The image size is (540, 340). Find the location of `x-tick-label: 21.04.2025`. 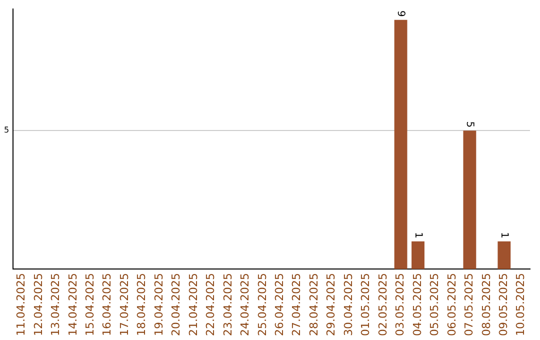

x-tick-label: 21.04.2025 is located at coordinates (193, 304).